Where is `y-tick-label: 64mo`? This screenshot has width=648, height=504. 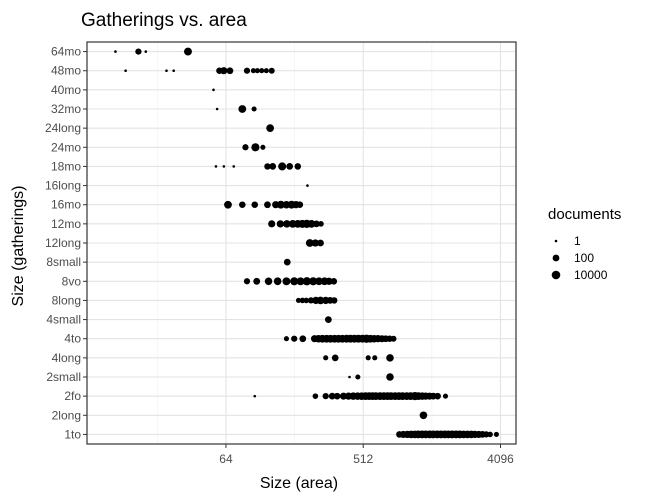 y-tick-label: 64mo is located at coordinates (66, 52).